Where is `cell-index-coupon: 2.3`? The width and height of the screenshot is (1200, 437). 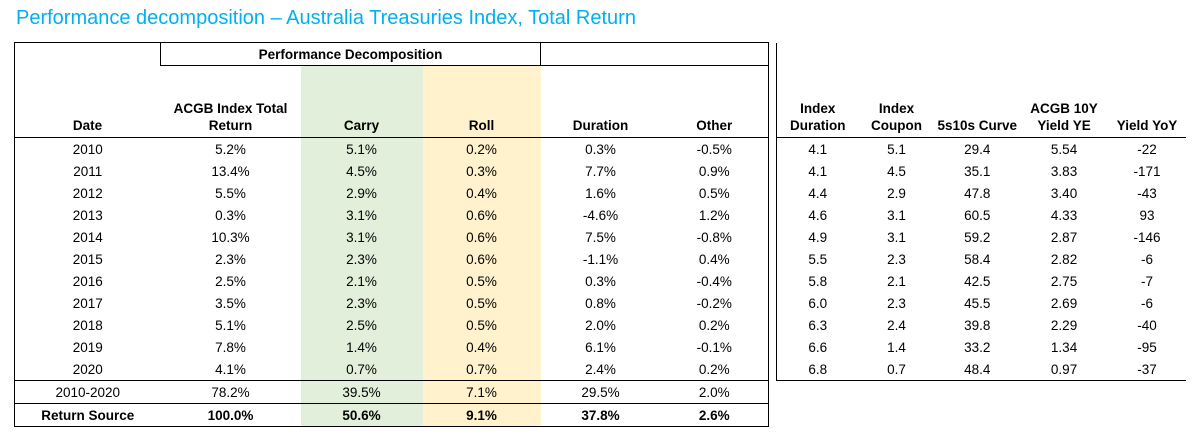
cell-index-coupon: 2.3 is located at coordinates (896, 303).